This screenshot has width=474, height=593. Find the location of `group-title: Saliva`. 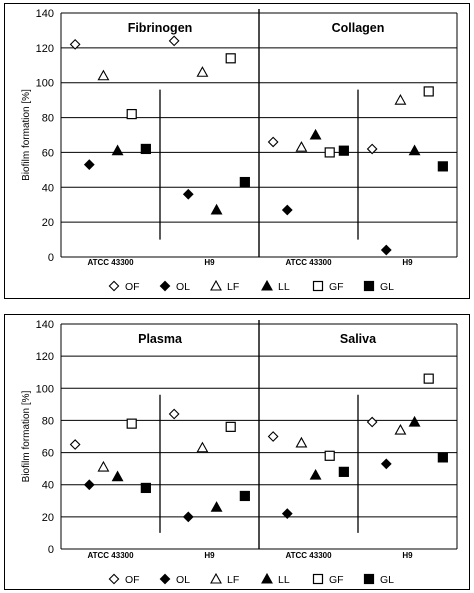

group-title: Saliva is located at coordinates (358, 339).